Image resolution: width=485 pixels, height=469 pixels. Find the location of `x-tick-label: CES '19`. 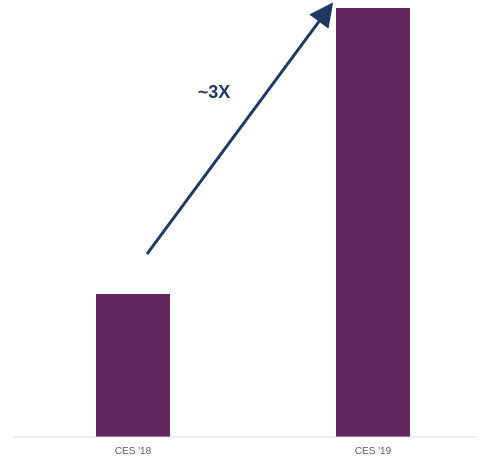

x-tick-label: CES '19 is located at coordinates (373, 451).